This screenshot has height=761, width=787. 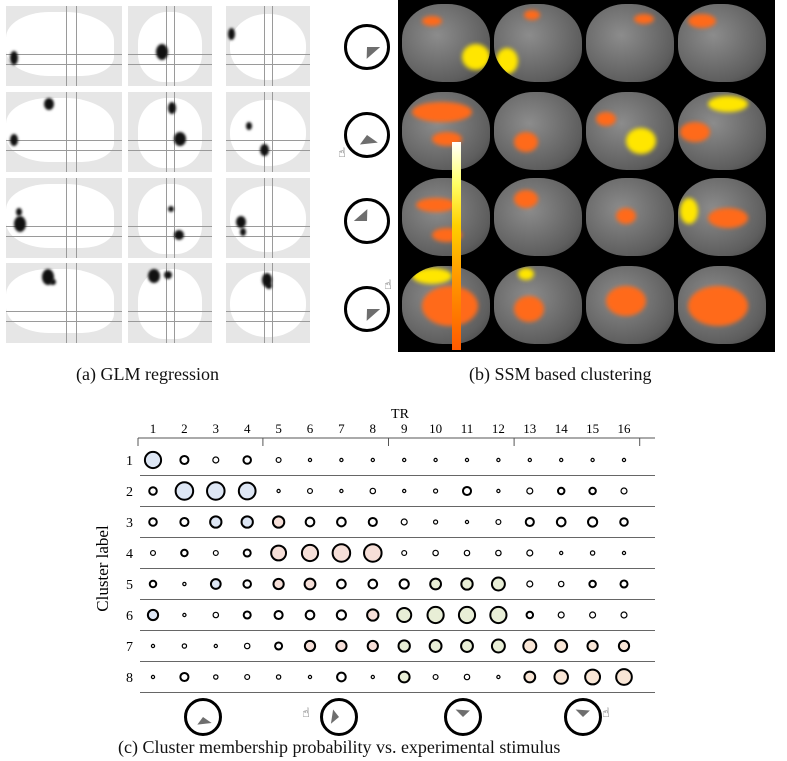 What do you see at coordinates (147, 374) in the screenshot?
I see `caption-a: (a) GLM regression` at bounding box center [147, 374].